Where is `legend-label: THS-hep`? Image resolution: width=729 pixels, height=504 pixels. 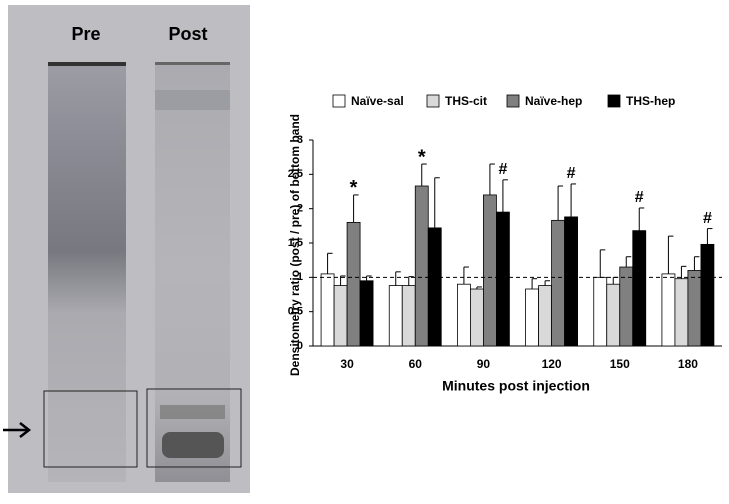 legend-label: THS-hep is located at coordinates (650, 101).